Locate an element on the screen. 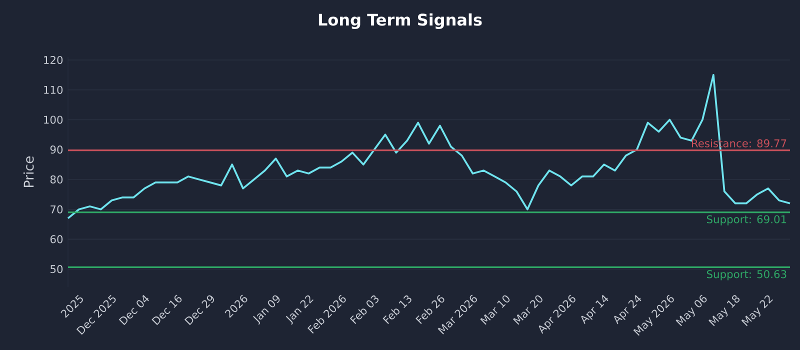 The height and width of the screenshot is (350, 800). x-tick-label: Feb 03 is located at coordinates (364, 309).